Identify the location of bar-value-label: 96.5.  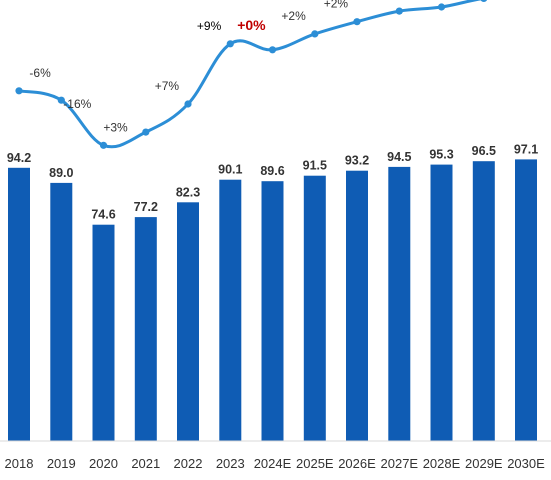
(484, 151).